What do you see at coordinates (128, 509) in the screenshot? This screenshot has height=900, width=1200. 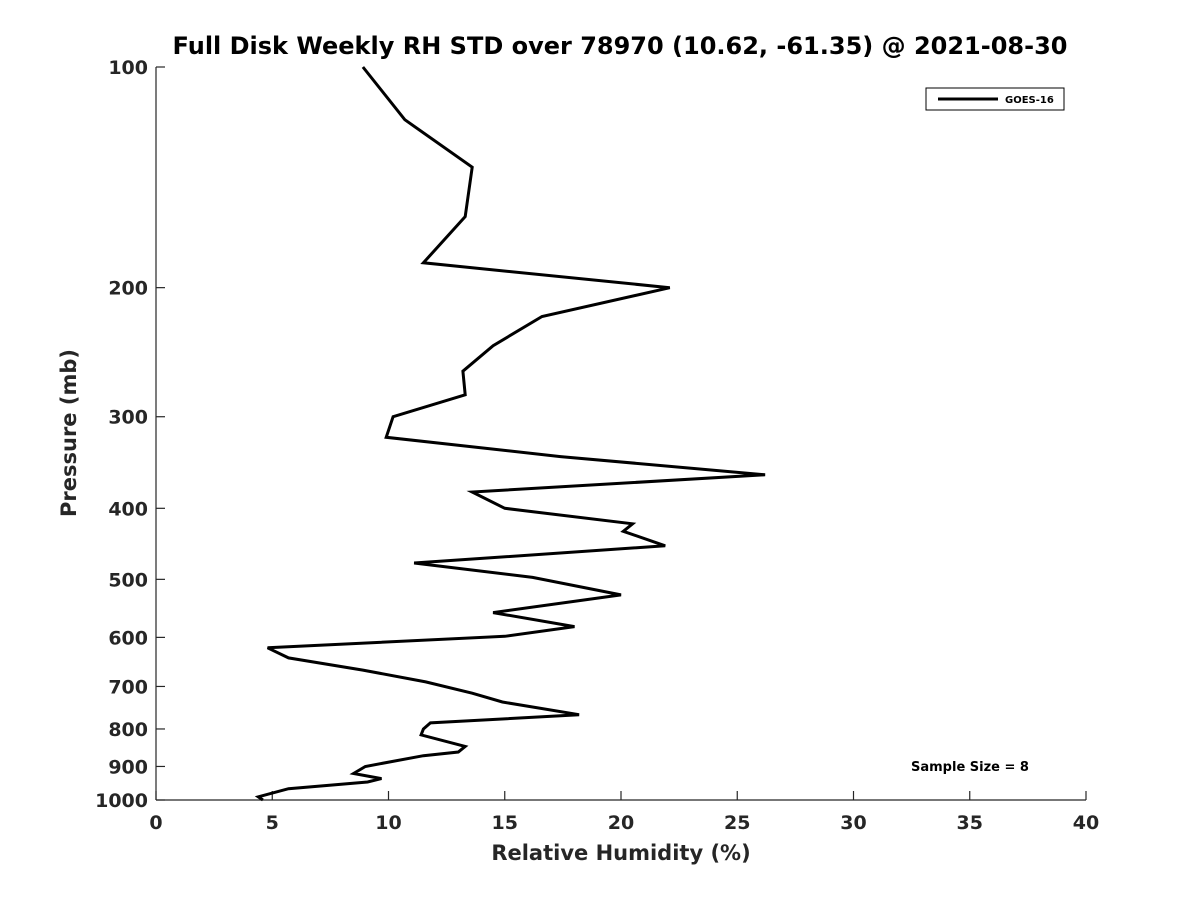 I see `y-tick-label: 400` at bounding box center [128, 509].